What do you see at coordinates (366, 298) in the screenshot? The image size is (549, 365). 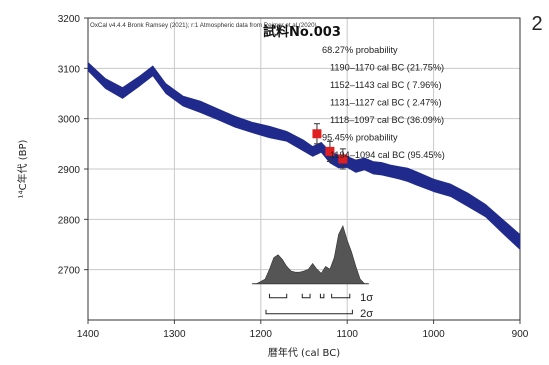 I see `sigma1-label: 1σ` at bounding box center [366, 298].